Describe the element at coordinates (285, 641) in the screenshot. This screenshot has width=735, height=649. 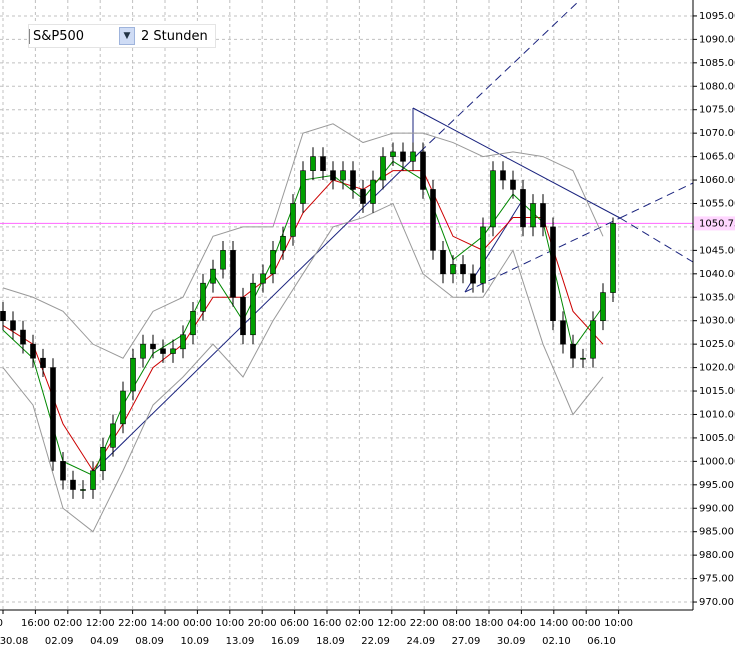
I see `x-date-label: 16.09` at that location.